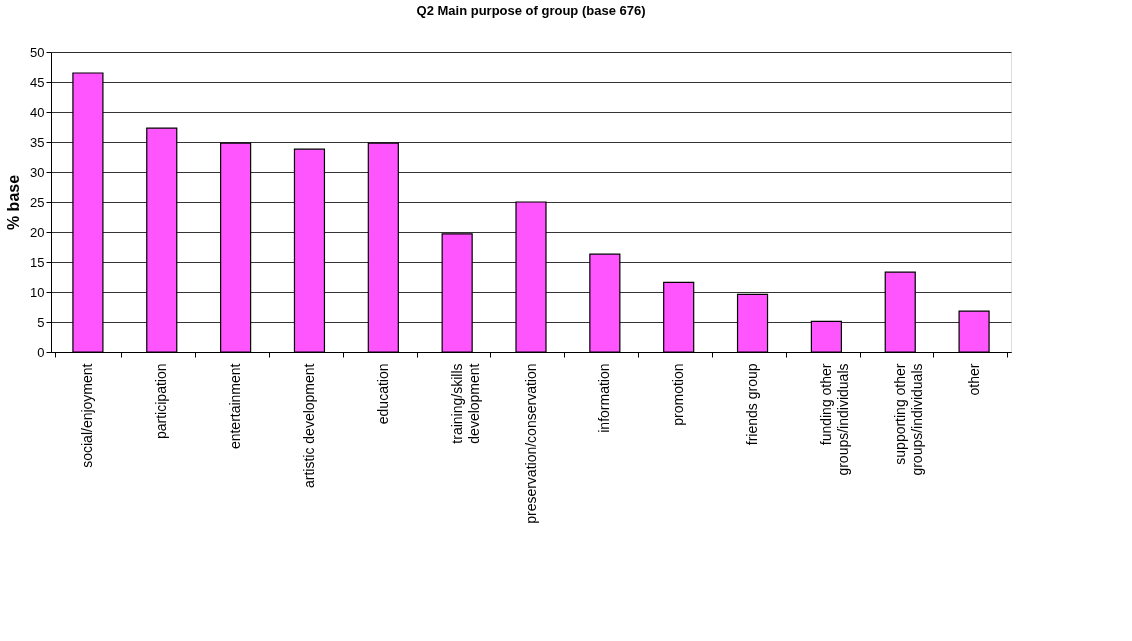 This screenshot has height=641, width=1132. Describe the element at coordinates (37, 232) in the screenshot. I see `y-tick-label: 20` at that location.